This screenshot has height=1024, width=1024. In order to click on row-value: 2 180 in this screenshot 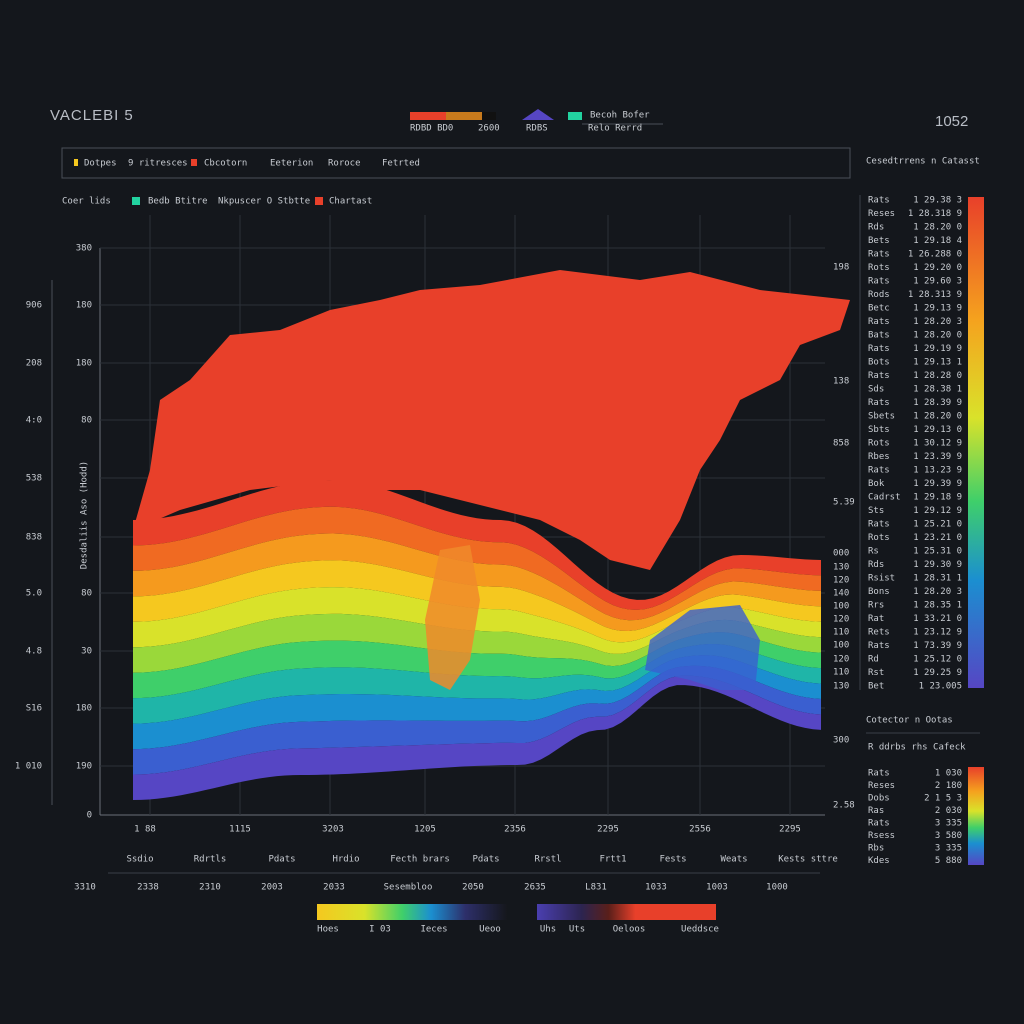, I will do `click(948, 786)`.